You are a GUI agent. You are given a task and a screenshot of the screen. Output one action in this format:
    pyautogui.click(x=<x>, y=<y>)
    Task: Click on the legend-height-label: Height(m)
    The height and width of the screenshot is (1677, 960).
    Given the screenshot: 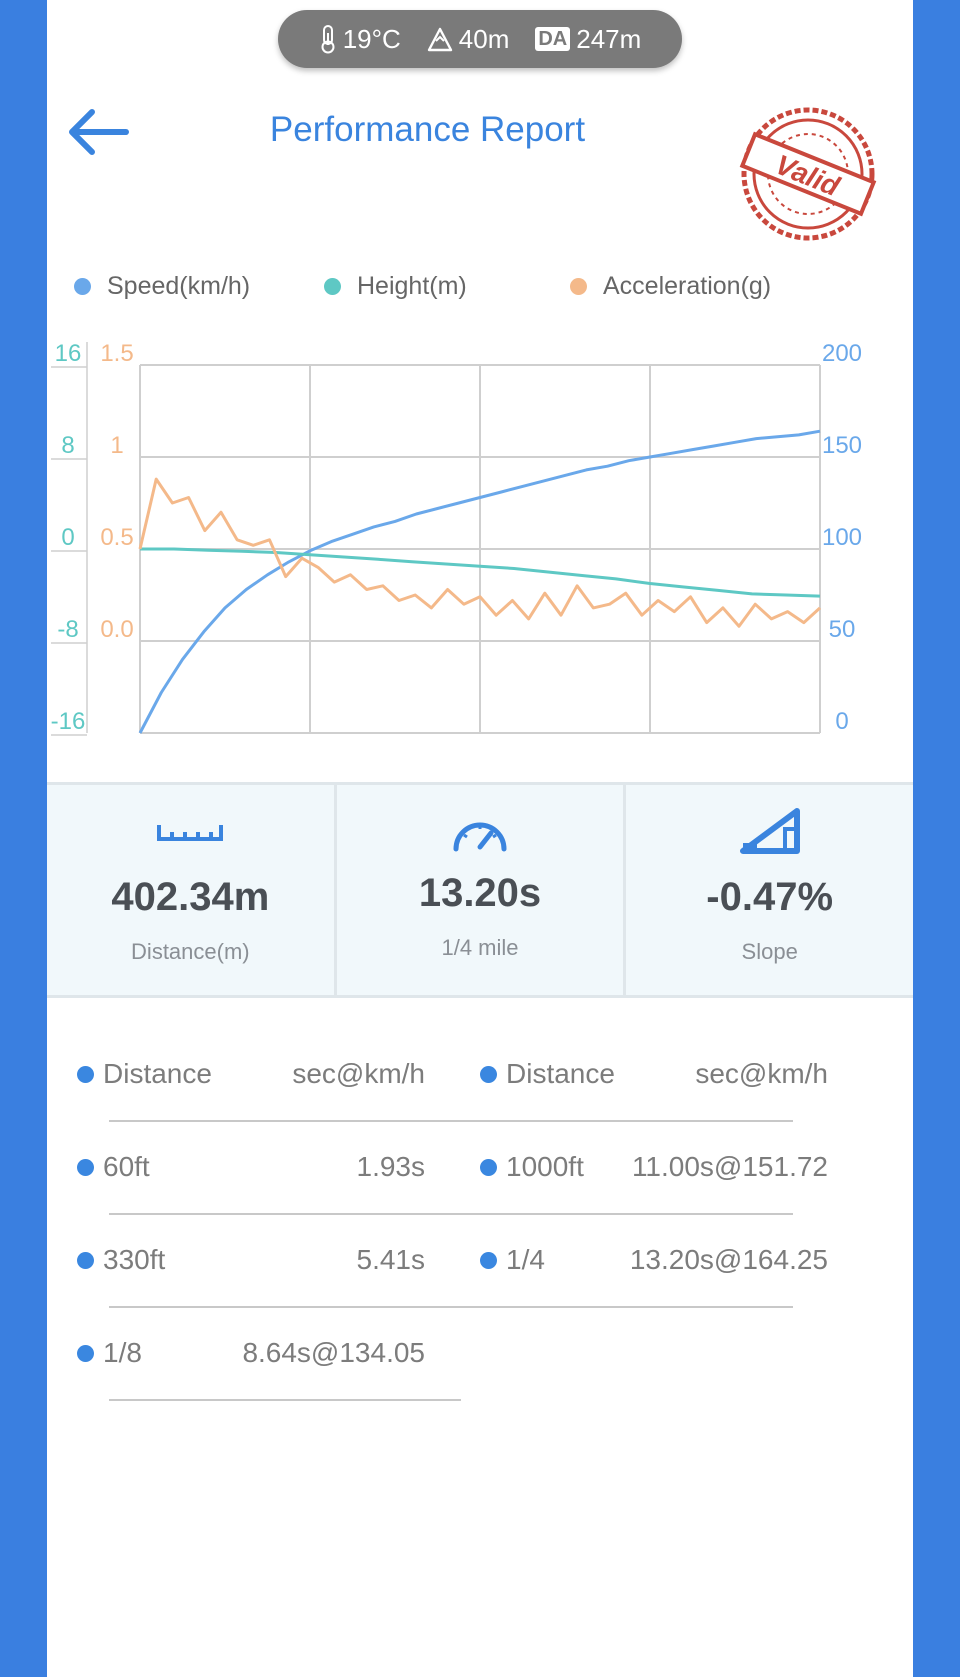 What is the action you would take?
    pyautogui.click(x=412, y=286)
    